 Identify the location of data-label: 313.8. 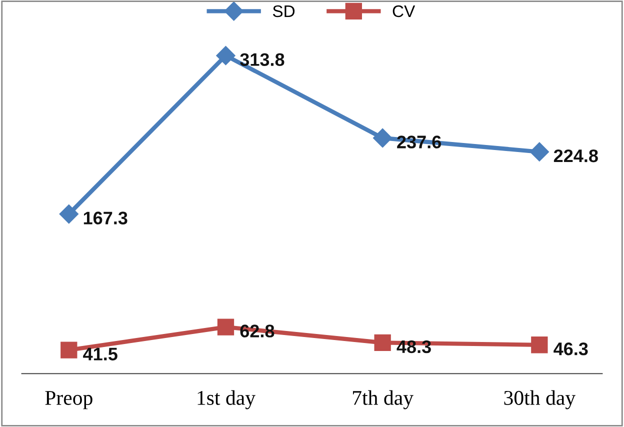
(262, 59).